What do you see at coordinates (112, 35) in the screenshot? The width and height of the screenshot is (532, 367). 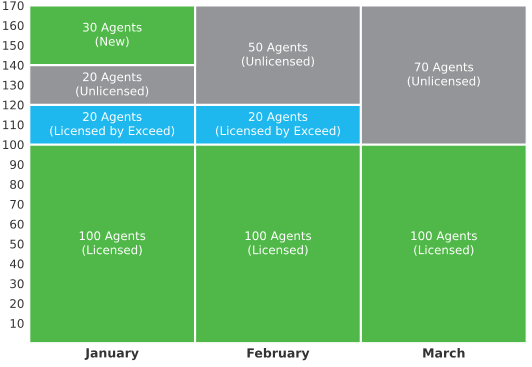 I see `data-label: 30 Agents (New)` at bounding box center [112, 35].